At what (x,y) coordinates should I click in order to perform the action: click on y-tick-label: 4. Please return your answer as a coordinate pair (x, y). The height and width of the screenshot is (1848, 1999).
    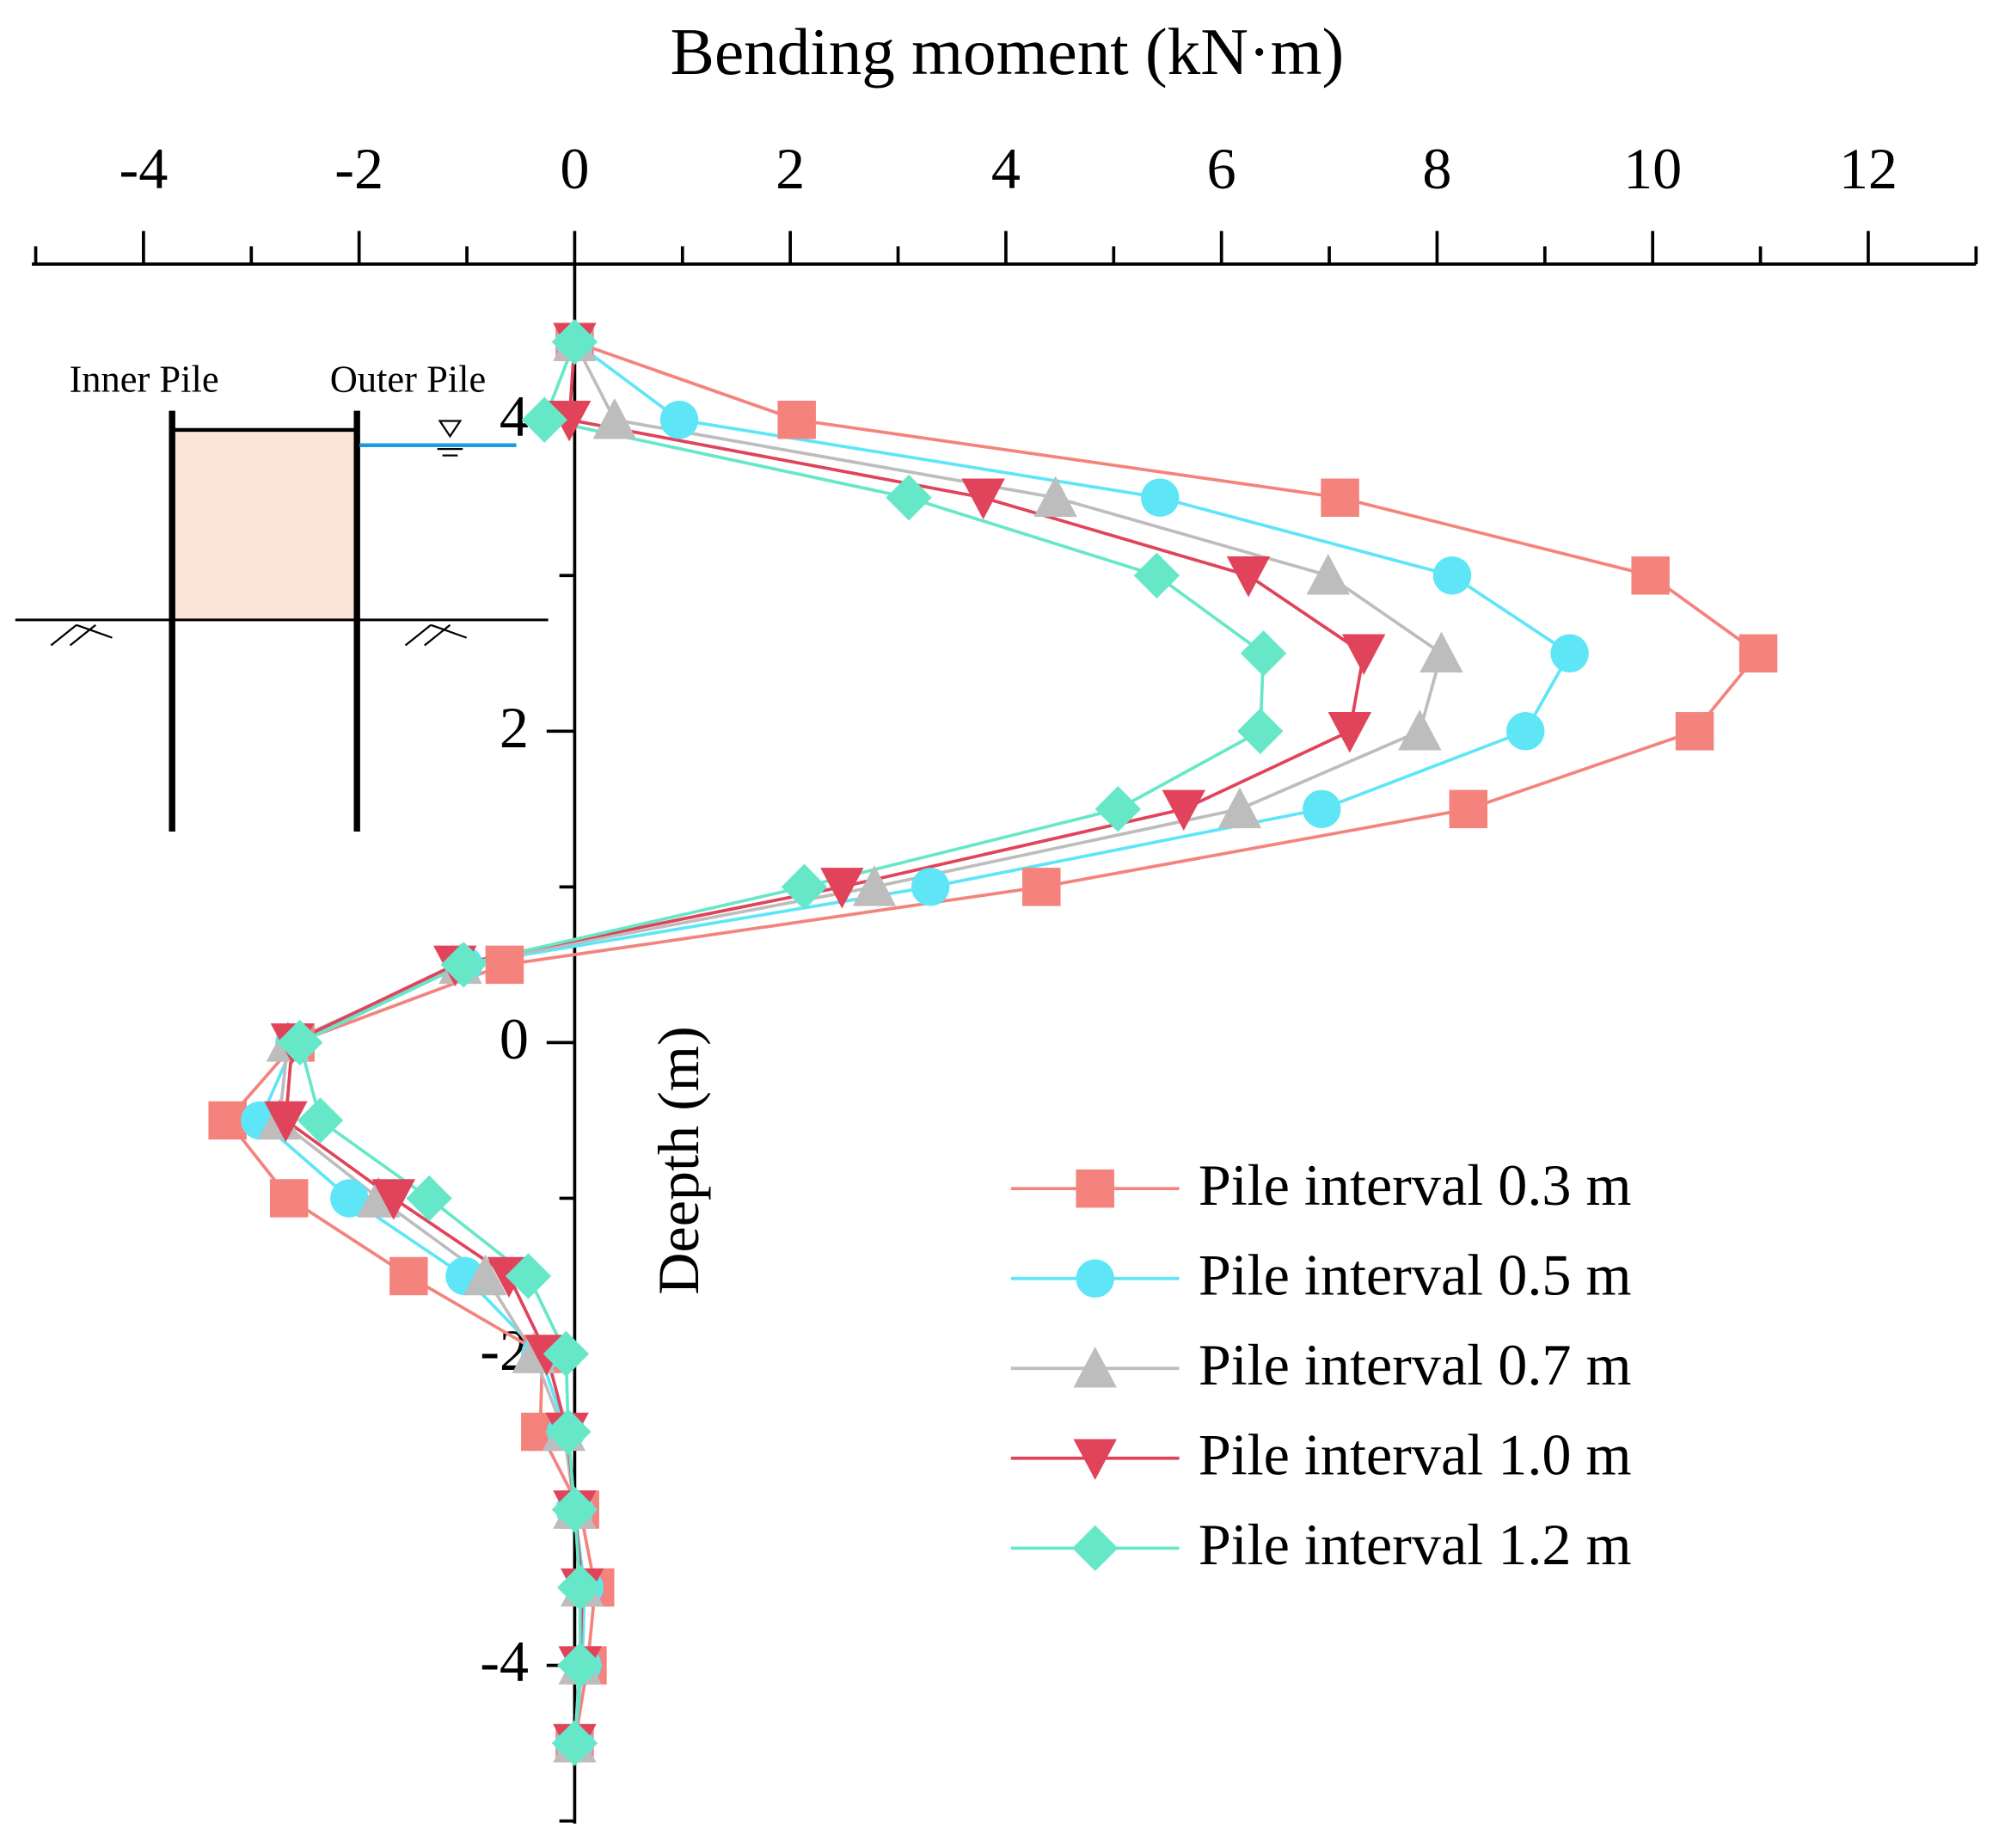
    Looking at the image, I should click on (514, 416).